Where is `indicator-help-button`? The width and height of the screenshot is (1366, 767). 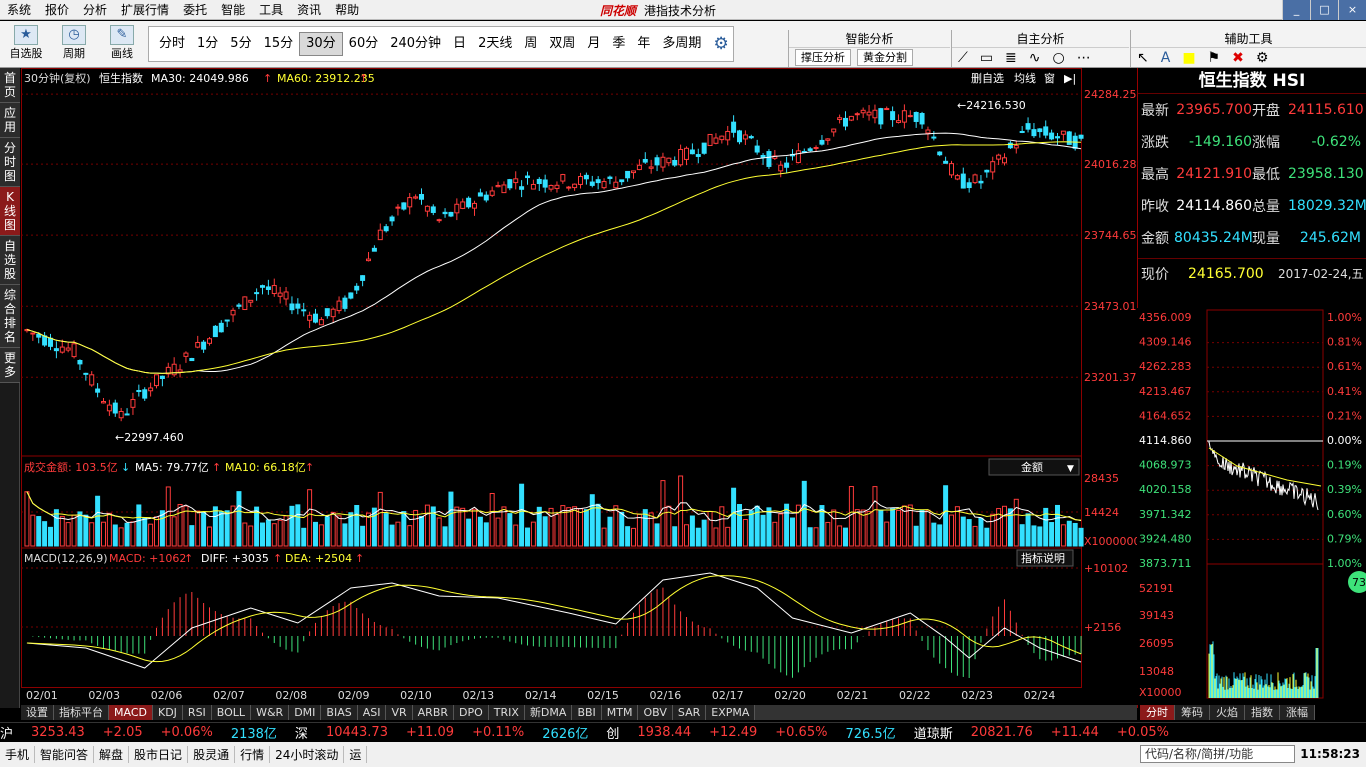 indicator-help-button is located at coordinates (1045, 558).